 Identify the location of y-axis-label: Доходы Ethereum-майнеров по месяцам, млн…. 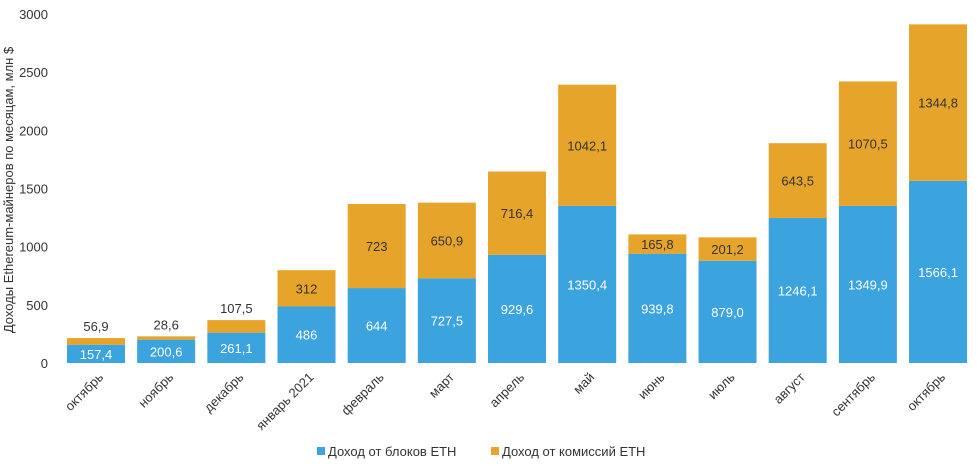
(8, 189).